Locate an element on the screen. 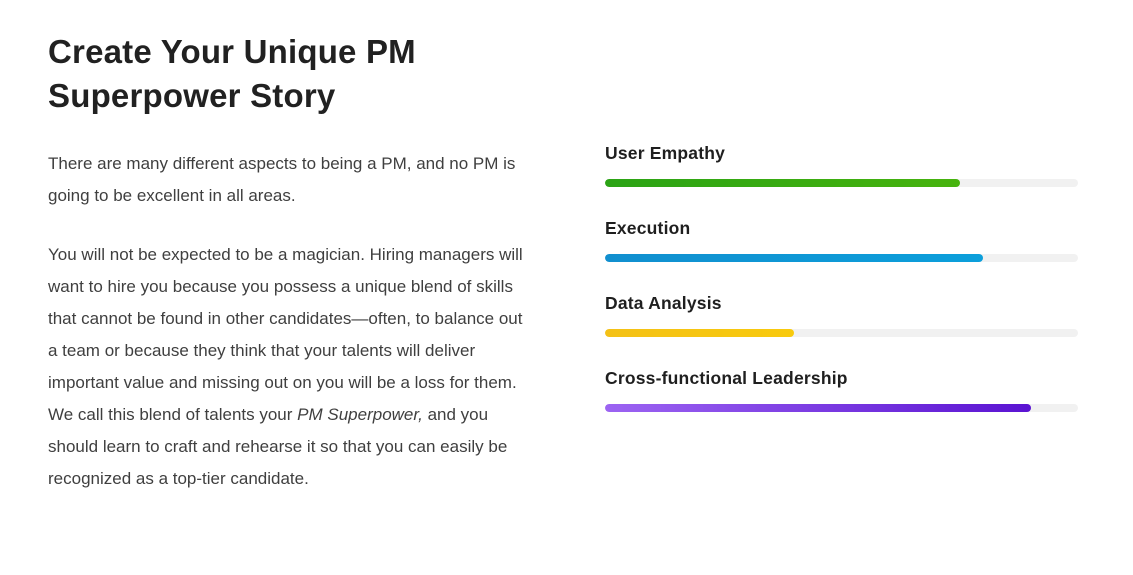  skill-item: Data Analysis is located at coordinates (841, 315).